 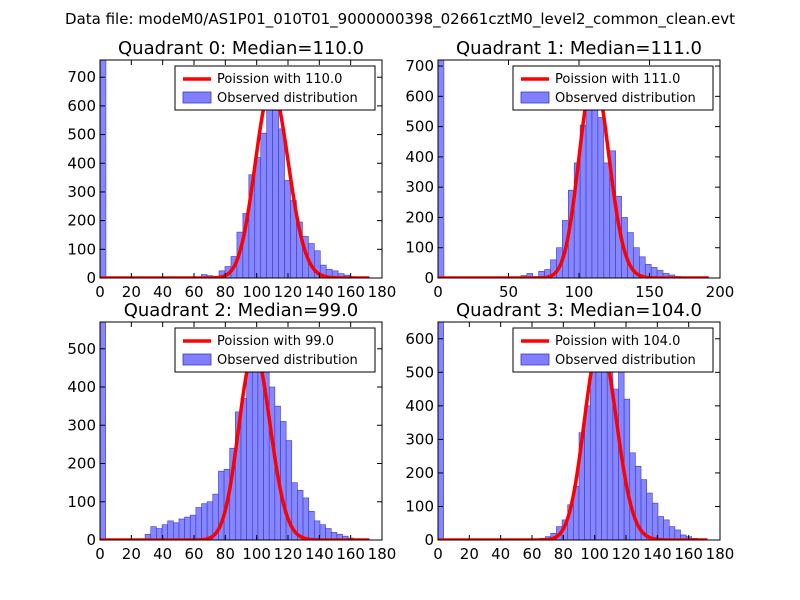 What do you see at coordinates (579, 310) in the screenshot?
I see `subplot-title: Quadrant 3: Median=104.0` at bounding box center [579, 310].